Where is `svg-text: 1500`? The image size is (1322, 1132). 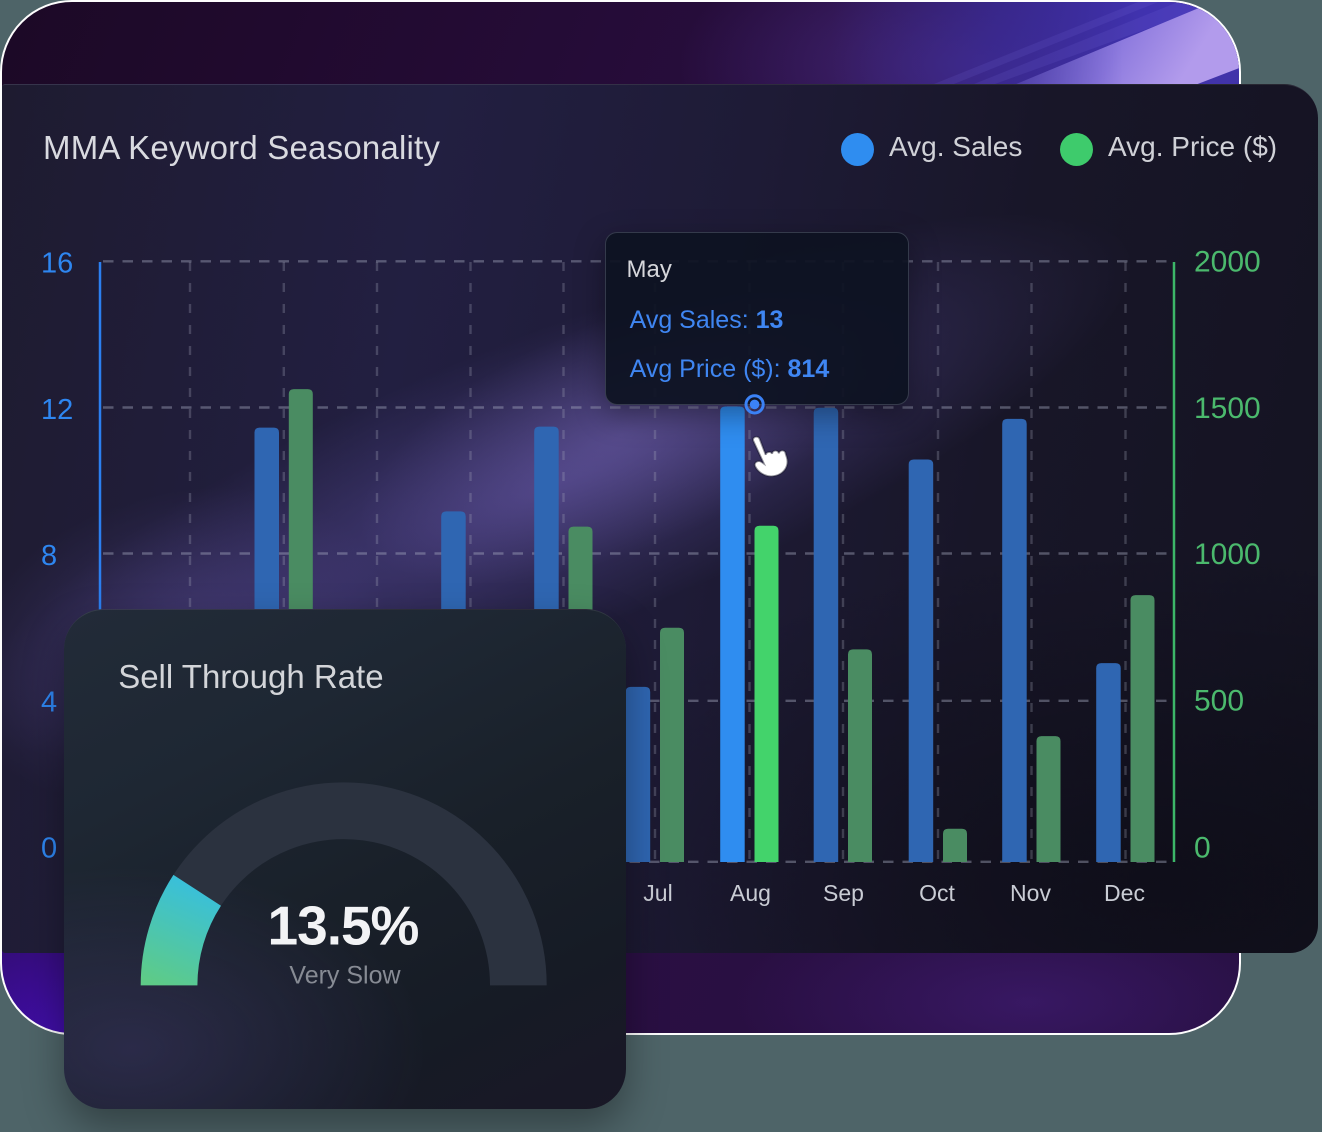 svg-text: 1500 is located at coordinates (1227, 408).